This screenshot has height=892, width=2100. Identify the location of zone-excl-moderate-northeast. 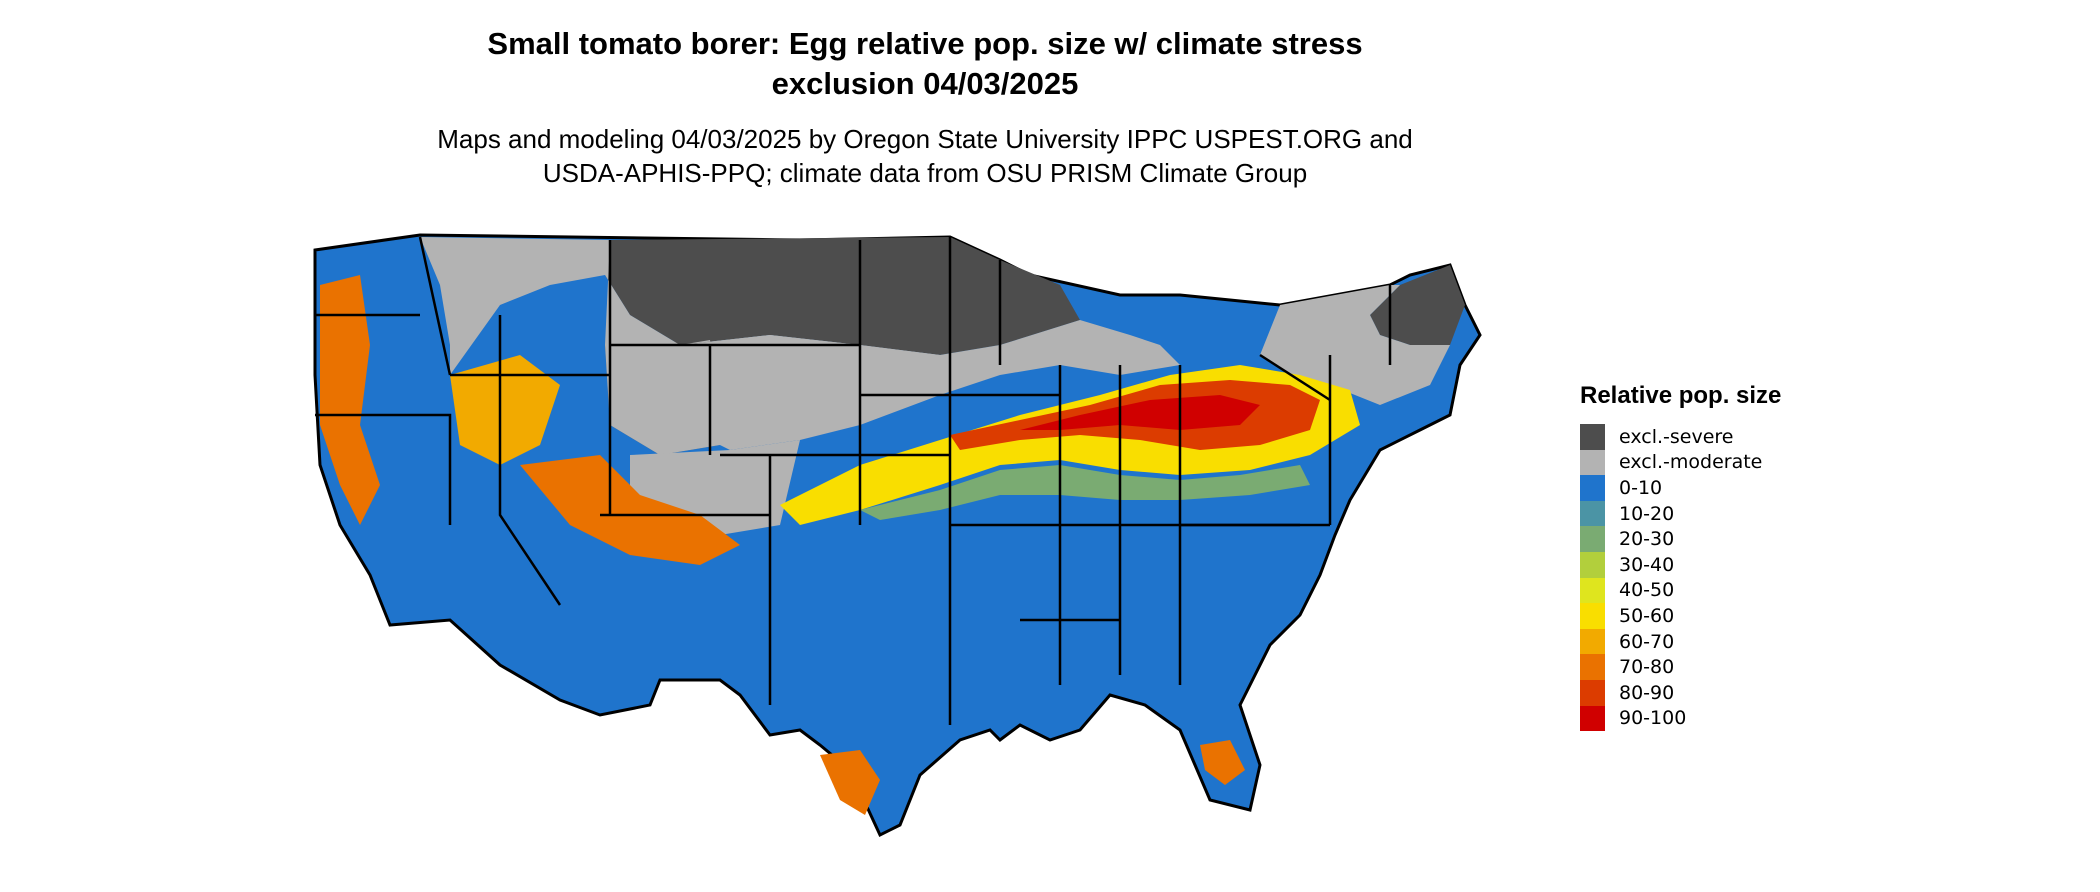
(1355, 345).